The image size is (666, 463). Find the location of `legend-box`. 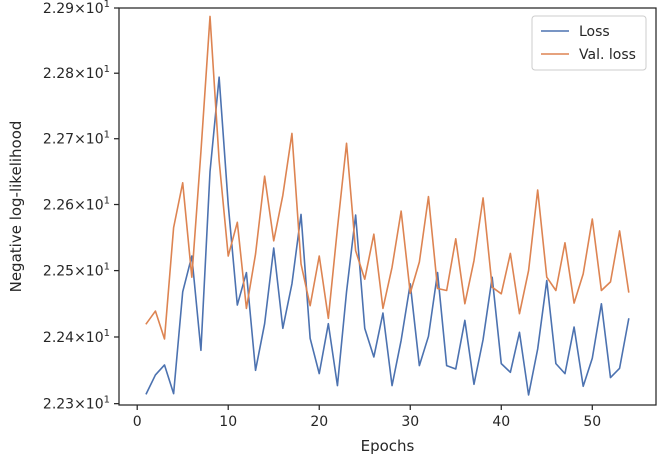

legend-box is located at coordinates (589, 43).